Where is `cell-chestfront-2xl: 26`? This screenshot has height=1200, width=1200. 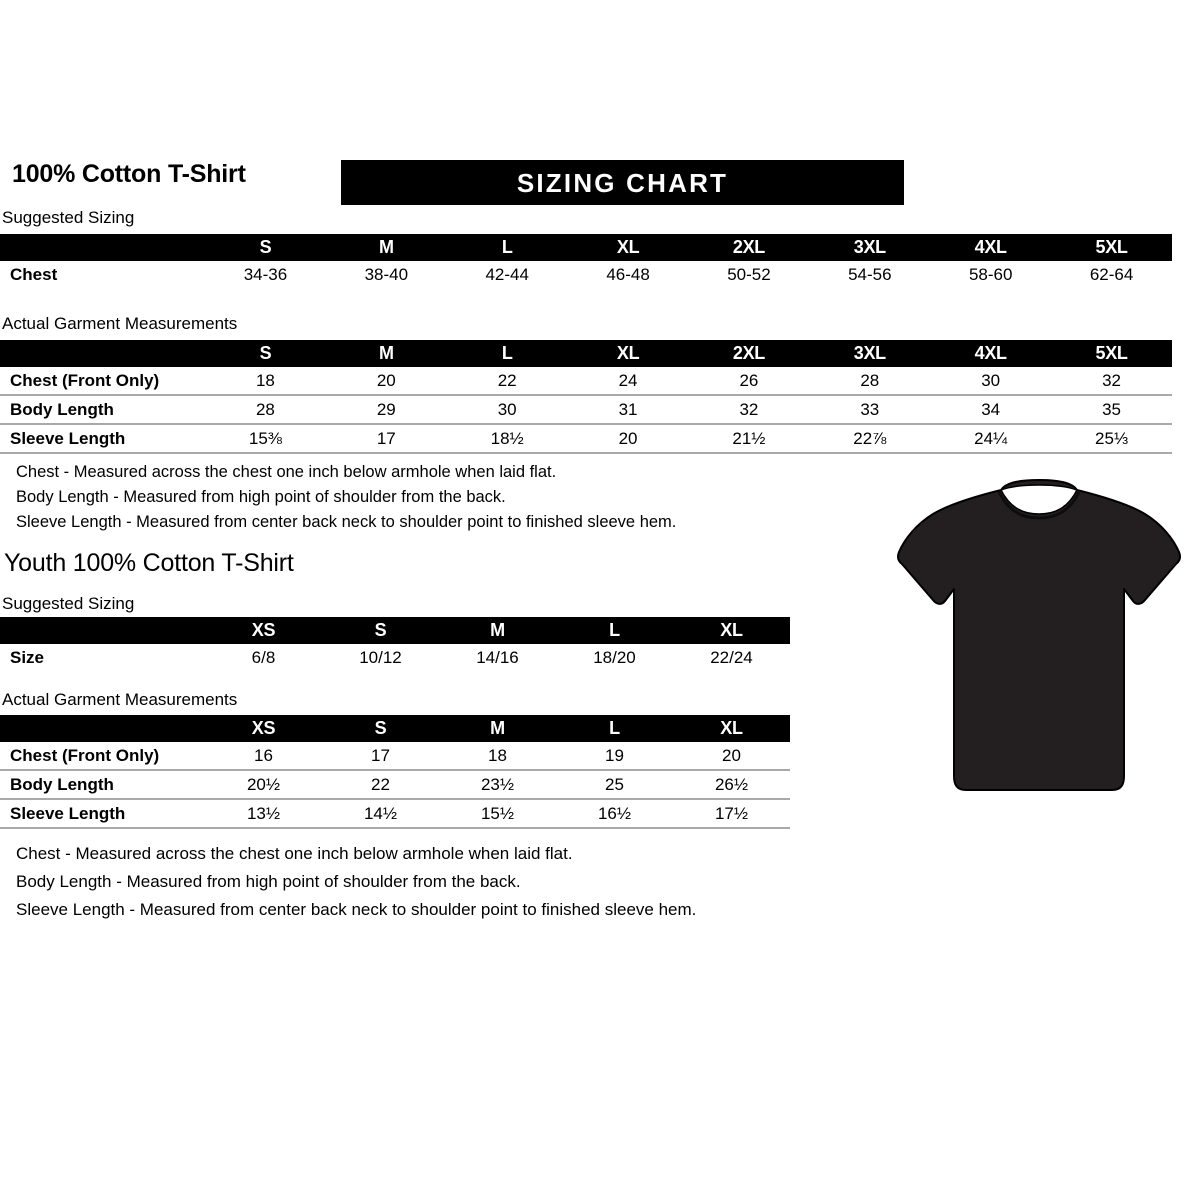 cell-chestfront-2xl: 26 is located at coordinates (749, 380).